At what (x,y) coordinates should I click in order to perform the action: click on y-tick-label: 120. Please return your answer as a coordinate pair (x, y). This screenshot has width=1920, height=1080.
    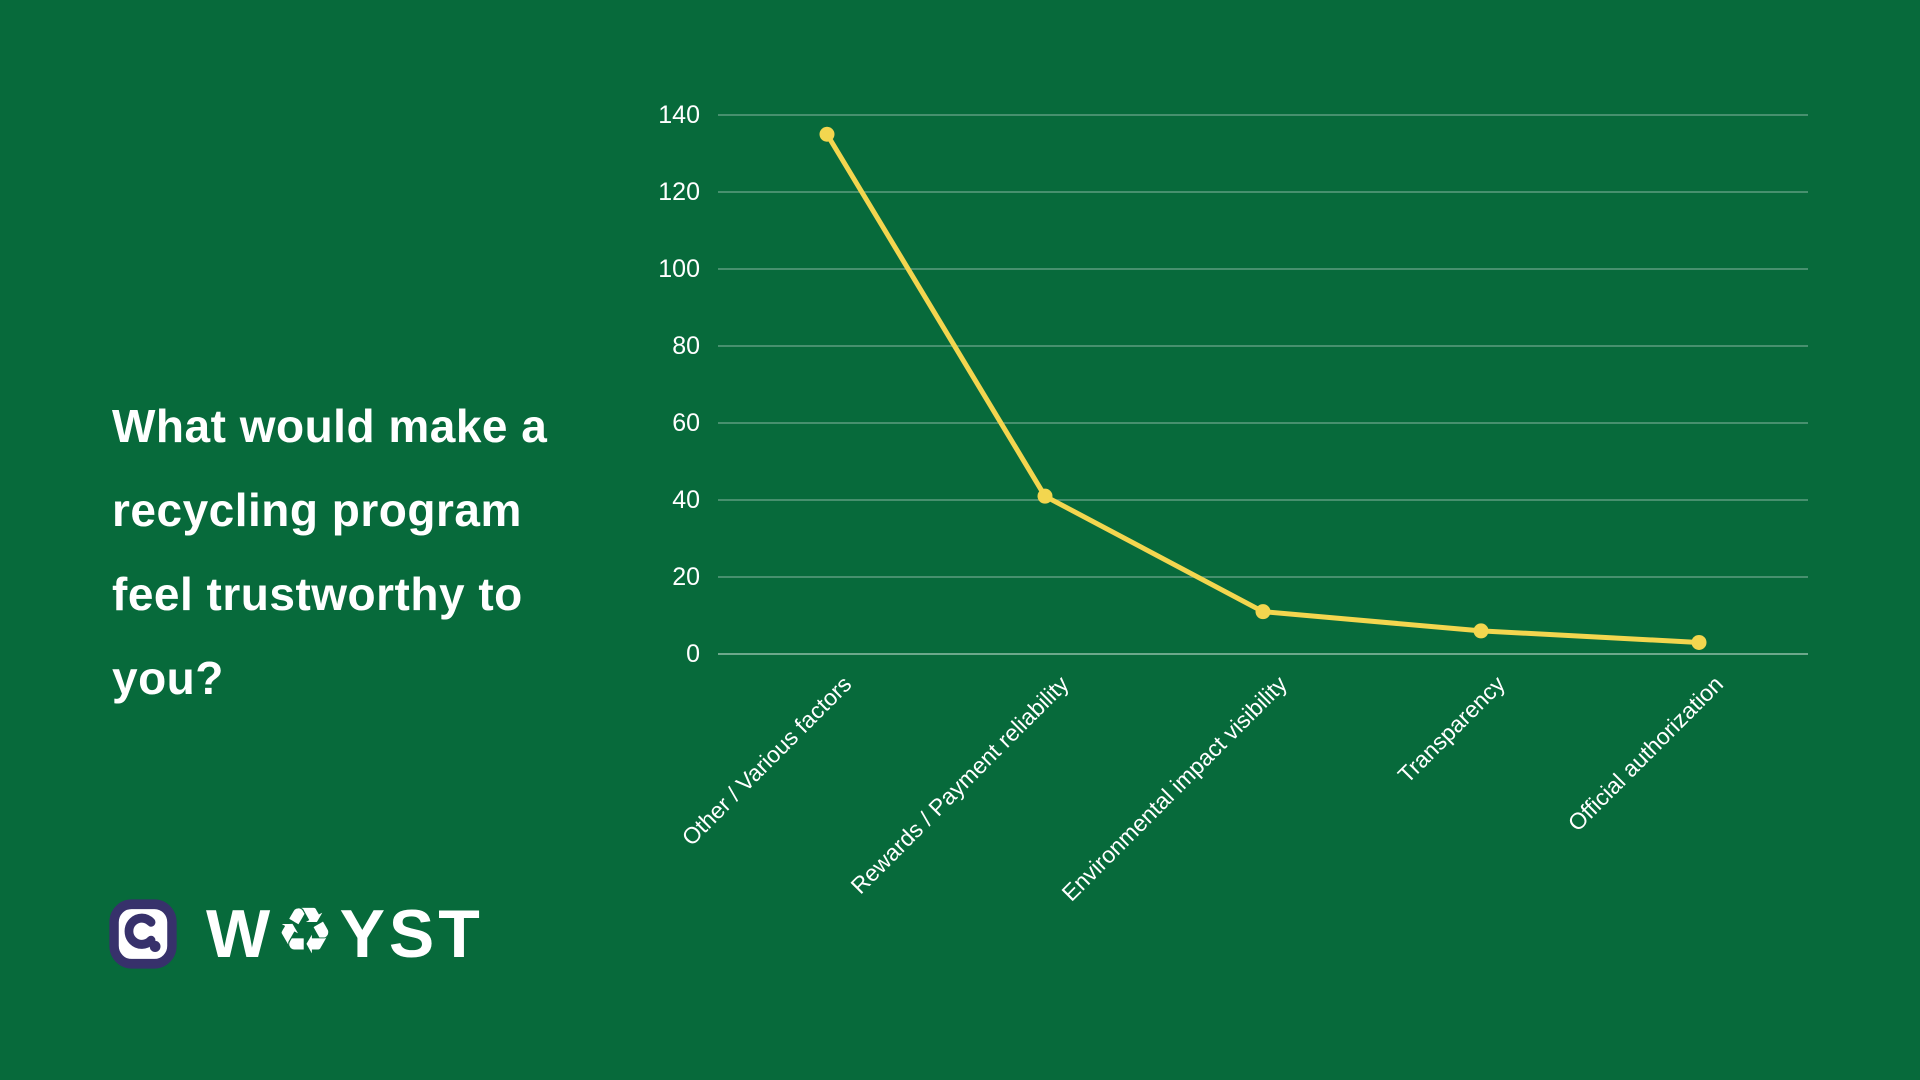
    Looking at the image, I should click on (679, 192).